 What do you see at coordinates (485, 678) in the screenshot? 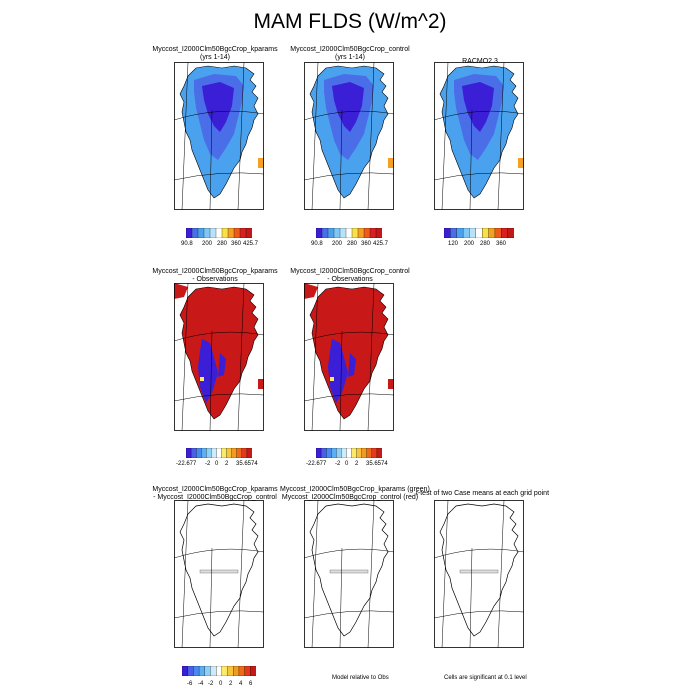
I see `significance-note: Cells are significant at 0.1 level` at bounding box center [485, 678].